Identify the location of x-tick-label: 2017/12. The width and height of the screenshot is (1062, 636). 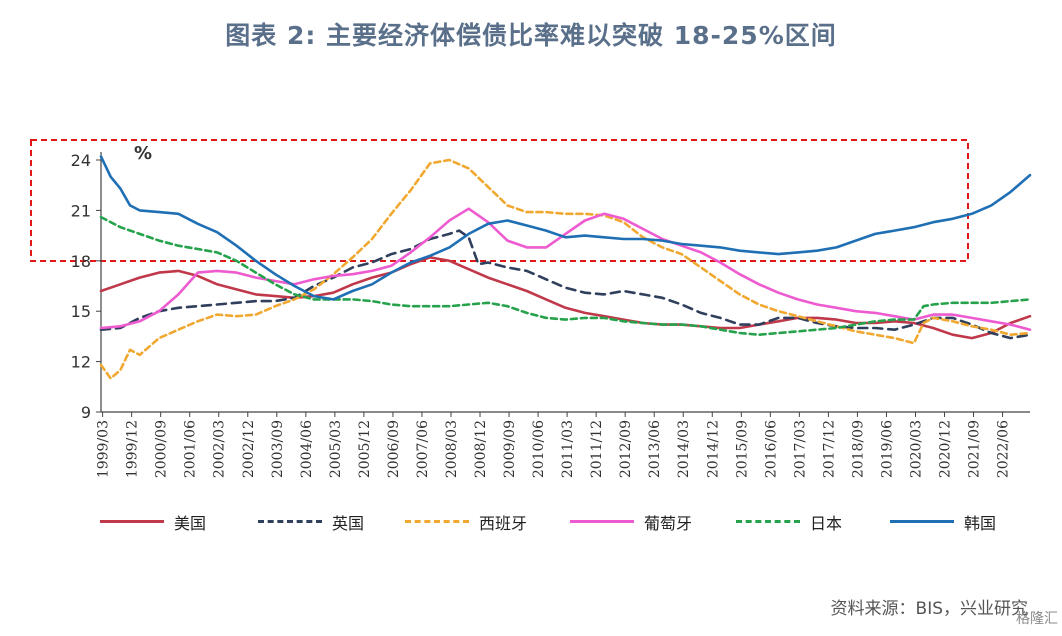
(829, 449).